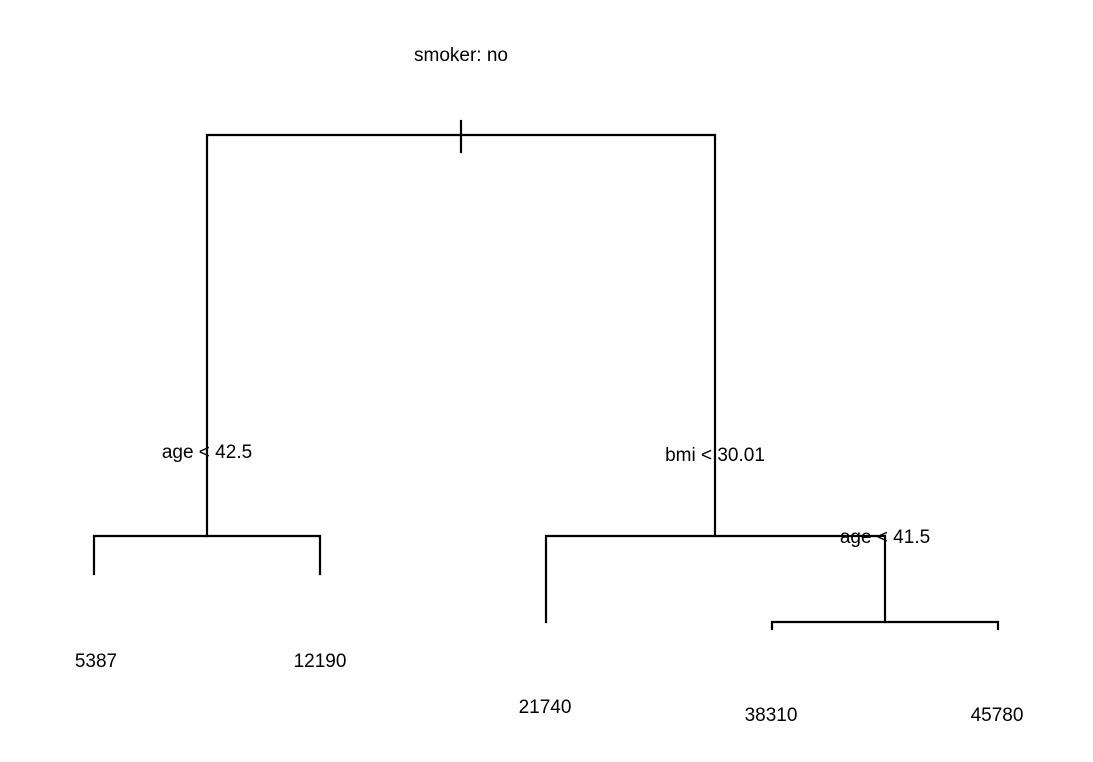 Image resolution: width=1093 pixels, height=762 pixels. I want to click on split-label-age-41: age < 41.5, so click(885, 537).